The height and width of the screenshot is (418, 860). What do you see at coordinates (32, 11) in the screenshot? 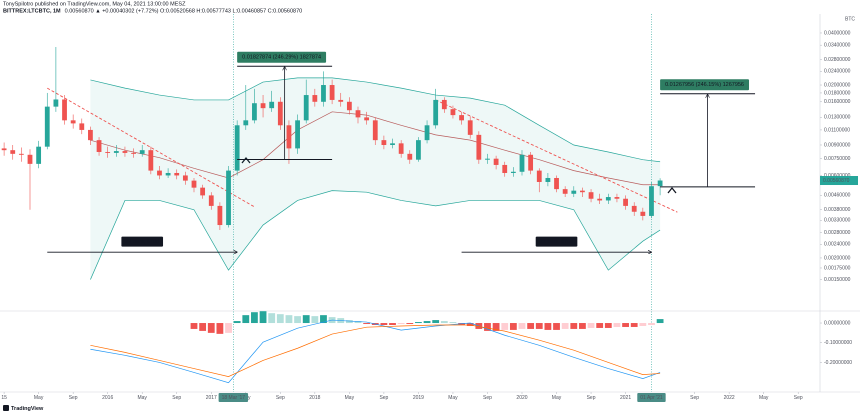
I see `symbol: BITTREX:LTCBTC, 1M` at bounding box center [32, 11].